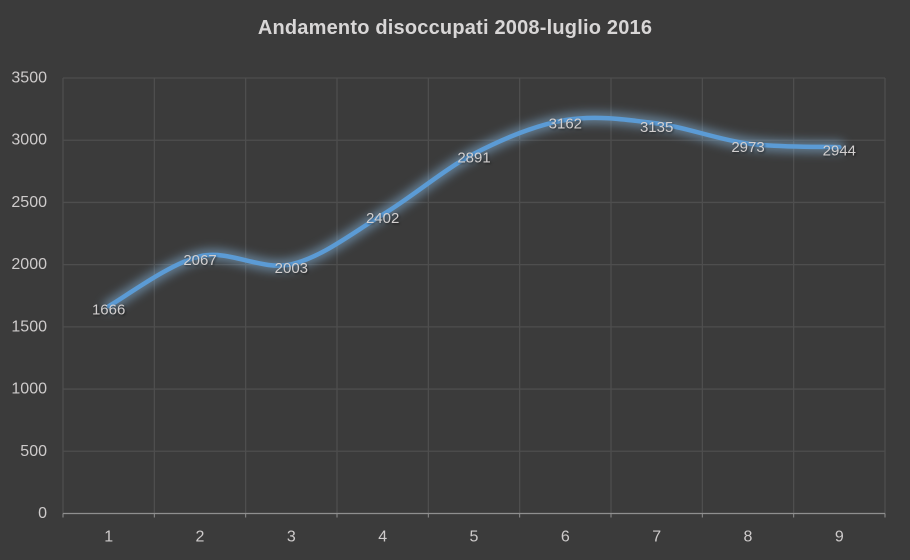 This screenshot has width=910, height=560. Describe the element at coordinates (33, 451) in the screenshot. I see `y-axis-tick-label: 500` at that location.